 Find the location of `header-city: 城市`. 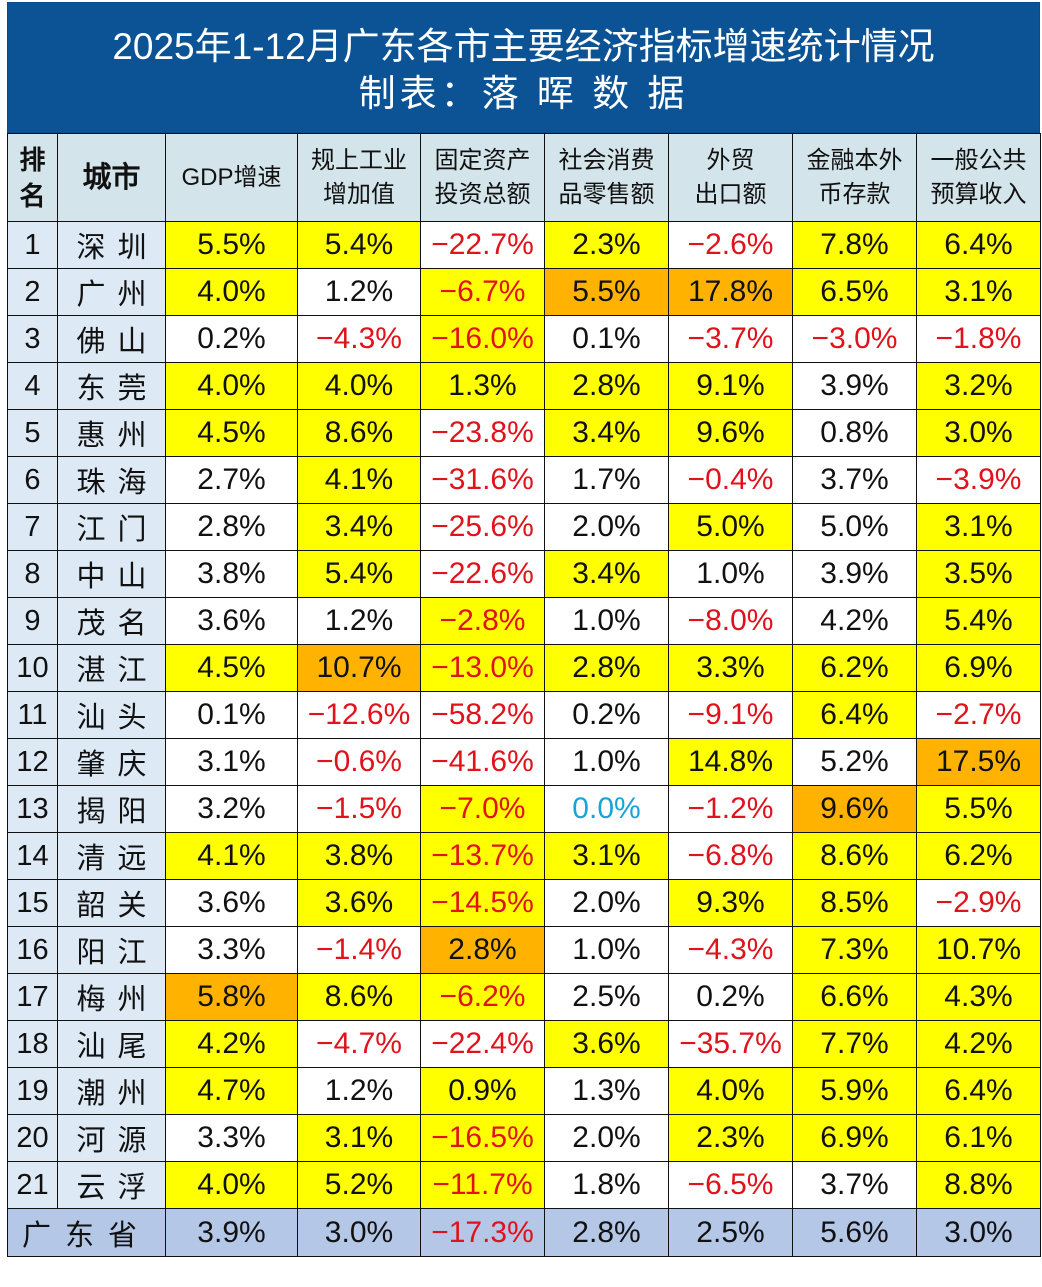

header-city: 城市 is located at coordinates (111, 177).